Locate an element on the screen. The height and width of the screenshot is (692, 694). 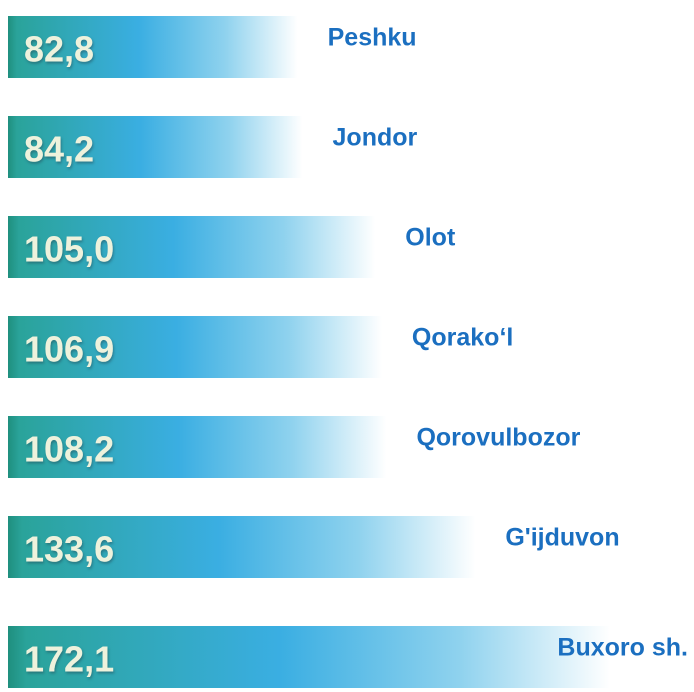
category-label: Olot is located at coordinates (430, 238).